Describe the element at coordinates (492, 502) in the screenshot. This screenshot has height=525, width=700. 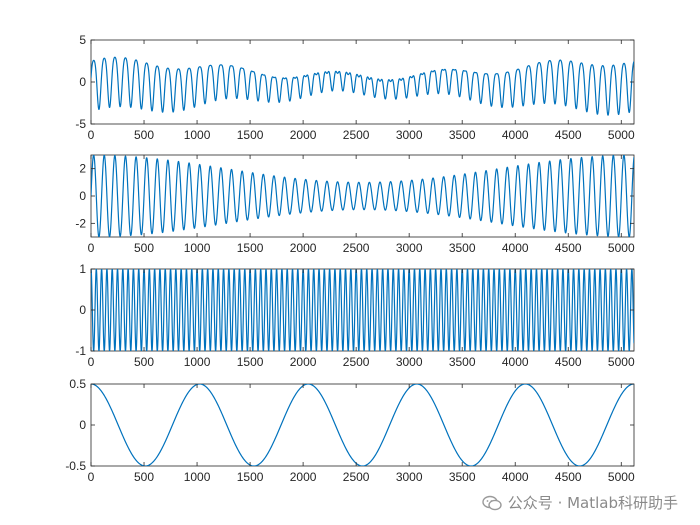
I see `wechat-icon` at that location.